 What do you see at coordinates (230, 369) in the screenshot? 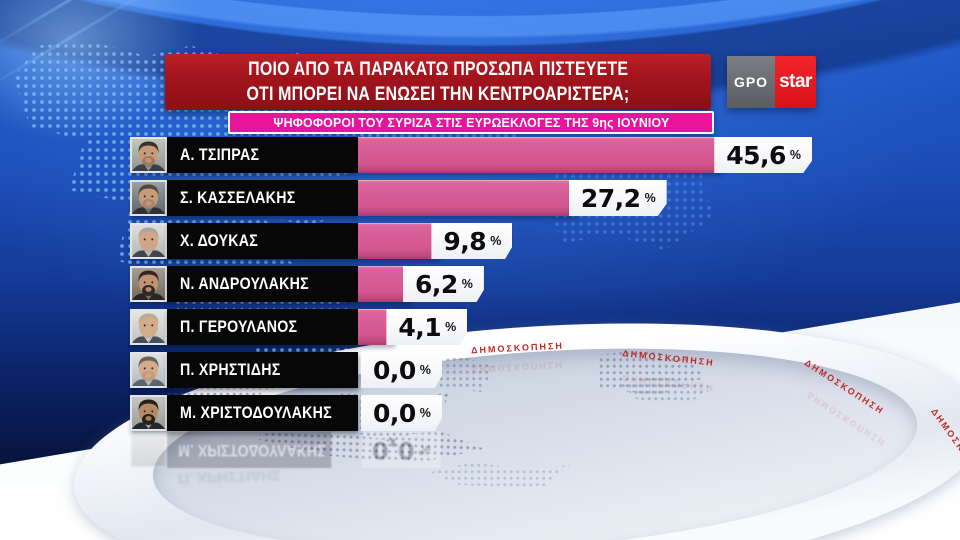
I see `candidate-name: Π. ΧΡΗΣΤΙΔΗΣ` at bounding box center [230, 369].